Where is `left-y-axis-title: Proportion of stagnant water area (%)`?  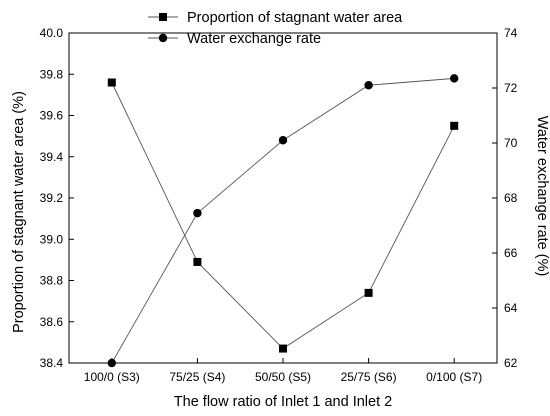
left-y-axis-title: Proportion of stagnant water area (%) is located at coordinates (19, 212).